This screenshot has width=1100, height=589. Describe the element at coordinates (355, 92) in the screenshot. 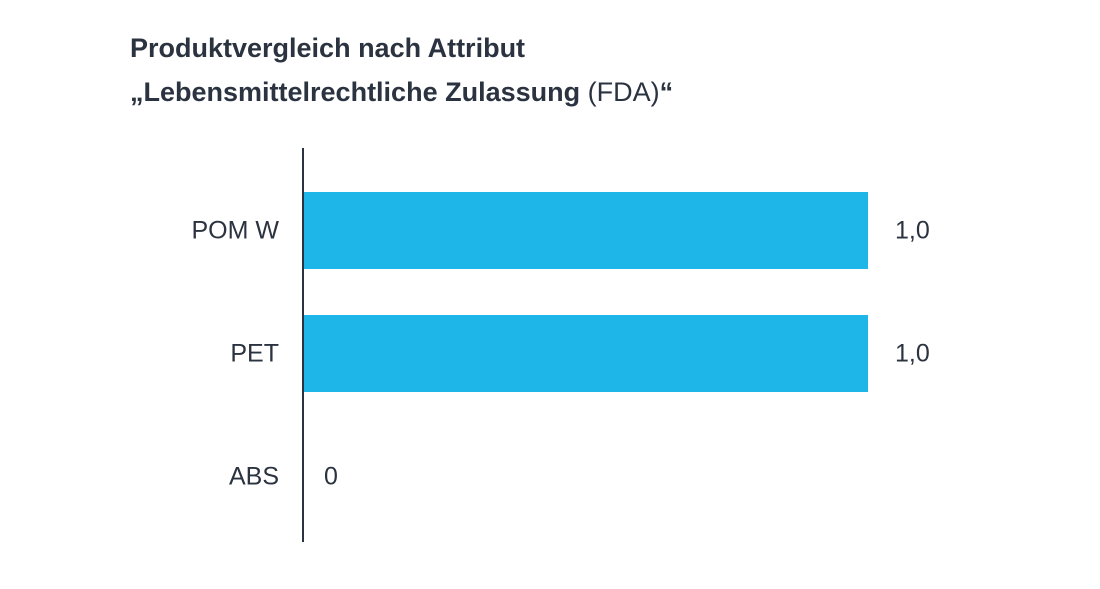

I see `chart-title-line-2-bold: „Lebensmittelrechtliche Zulassung` at that location.